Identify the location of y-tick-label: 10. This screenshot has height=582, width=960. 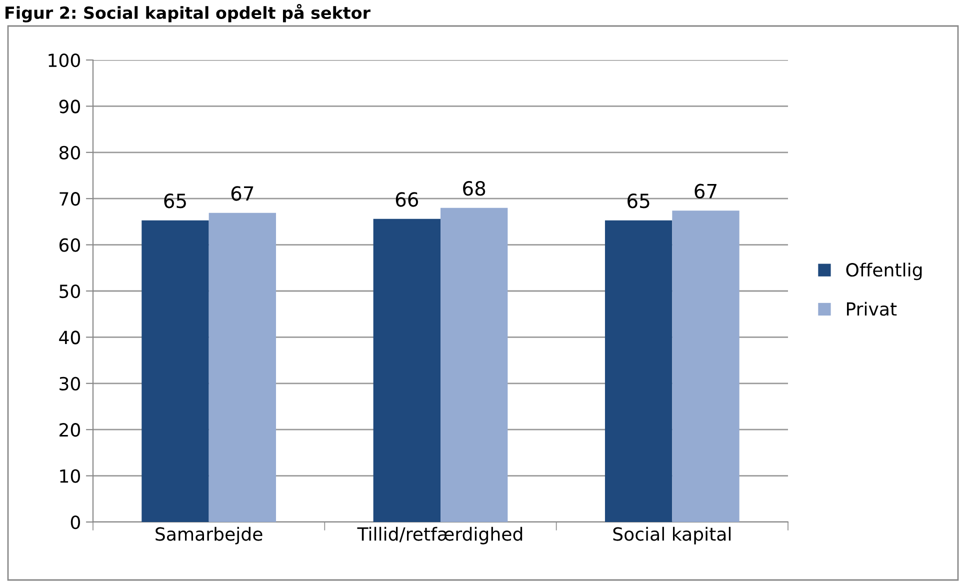
(70, 476).